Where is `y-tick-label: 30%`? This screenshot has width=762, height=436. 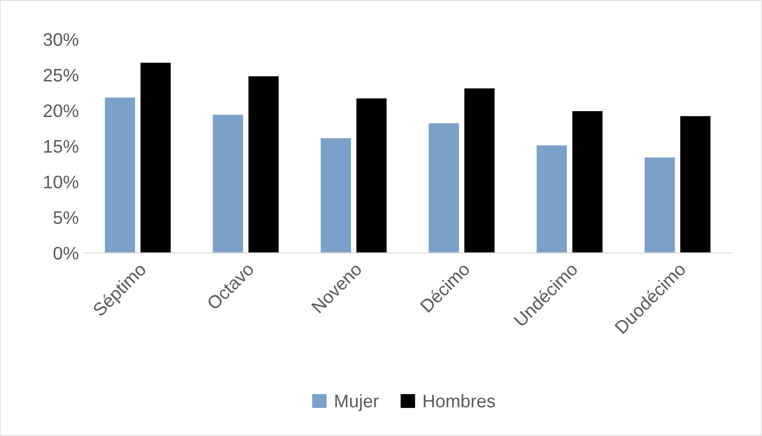
y-tick-label: 30% is located at coordinates (61, 39).